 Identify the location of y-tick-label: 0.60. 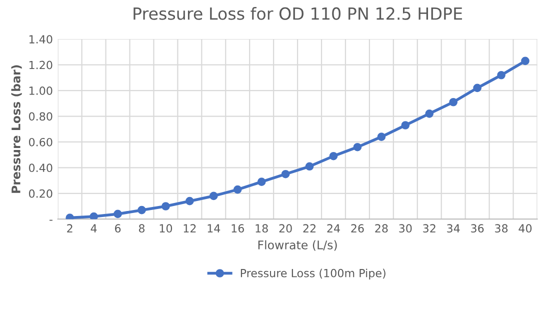
(40, 142).